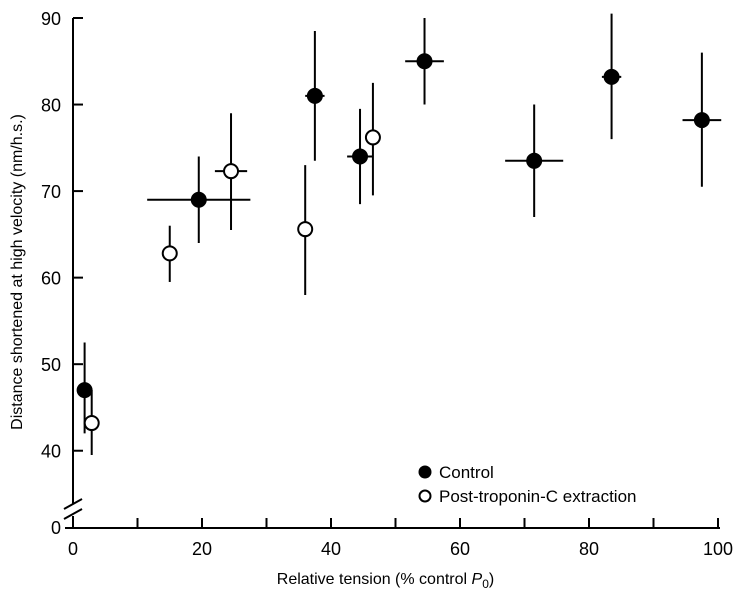 This screenshot has width=738, height=590. I want to click on y-tick-label: 40, so click(51, 452).